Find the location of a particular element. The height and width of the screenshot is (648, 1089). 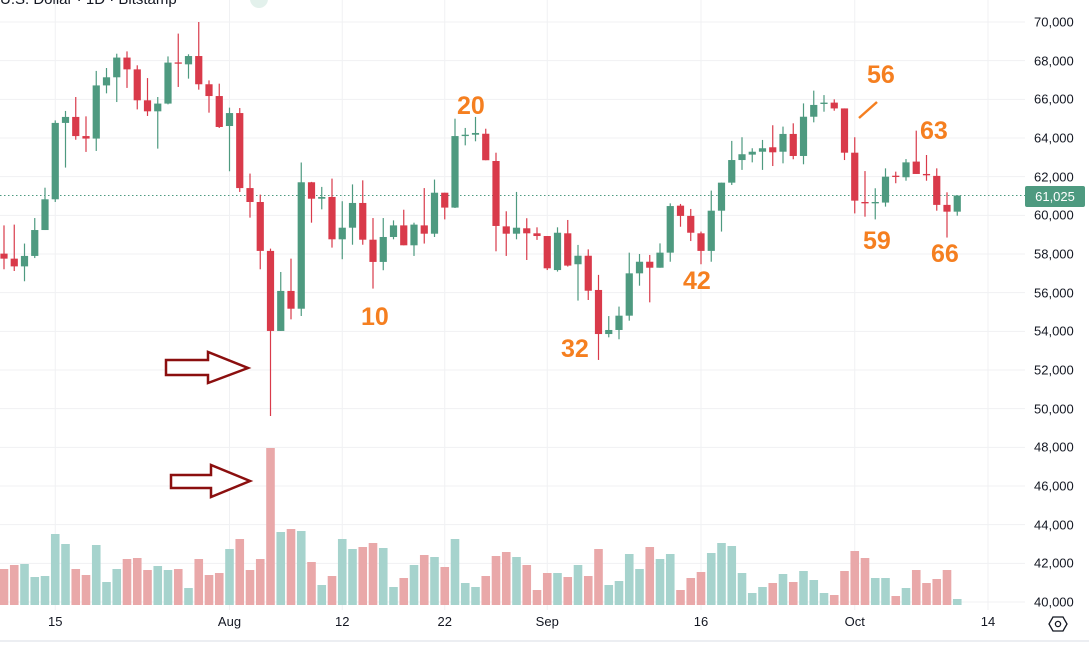

price-axis-label: 44,000 is located at coordinates (1054, 525).